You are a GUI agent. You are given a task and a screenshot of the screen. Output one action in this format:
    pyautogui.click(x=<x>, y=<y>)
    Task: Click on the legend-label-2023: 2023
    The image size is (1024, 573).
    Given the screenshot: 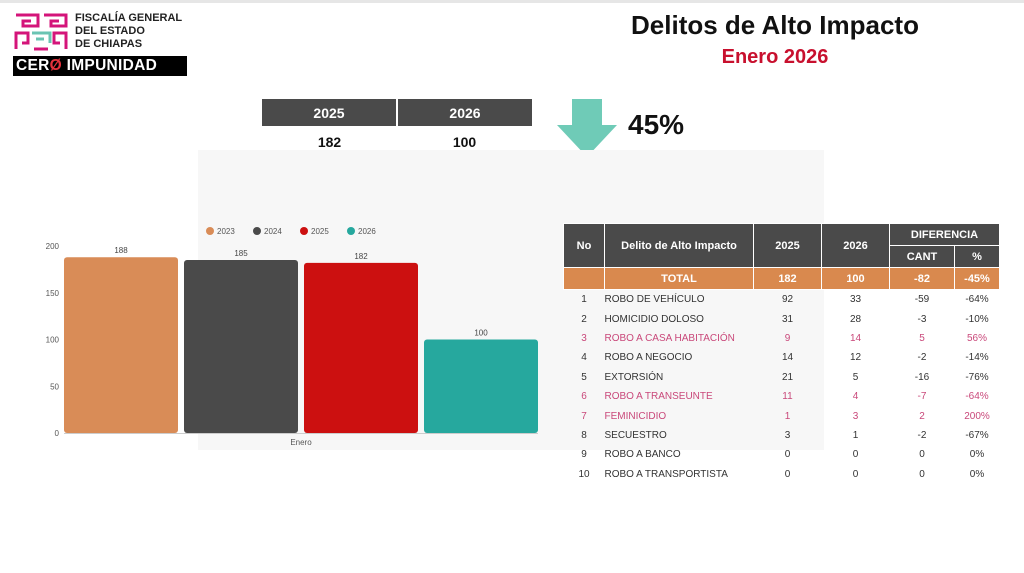 What is the action you would take?
    pyautogui.click(x=226, y=231)
    